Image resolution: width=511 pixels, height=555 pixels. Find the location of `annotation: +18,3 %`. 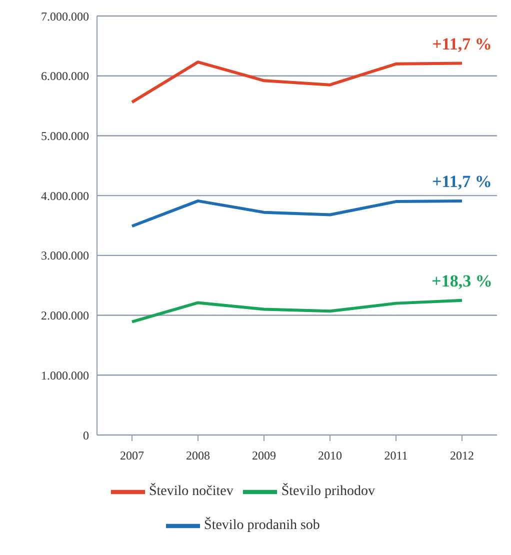

annotation: +18,3 % is located at coordinates (462, 280).